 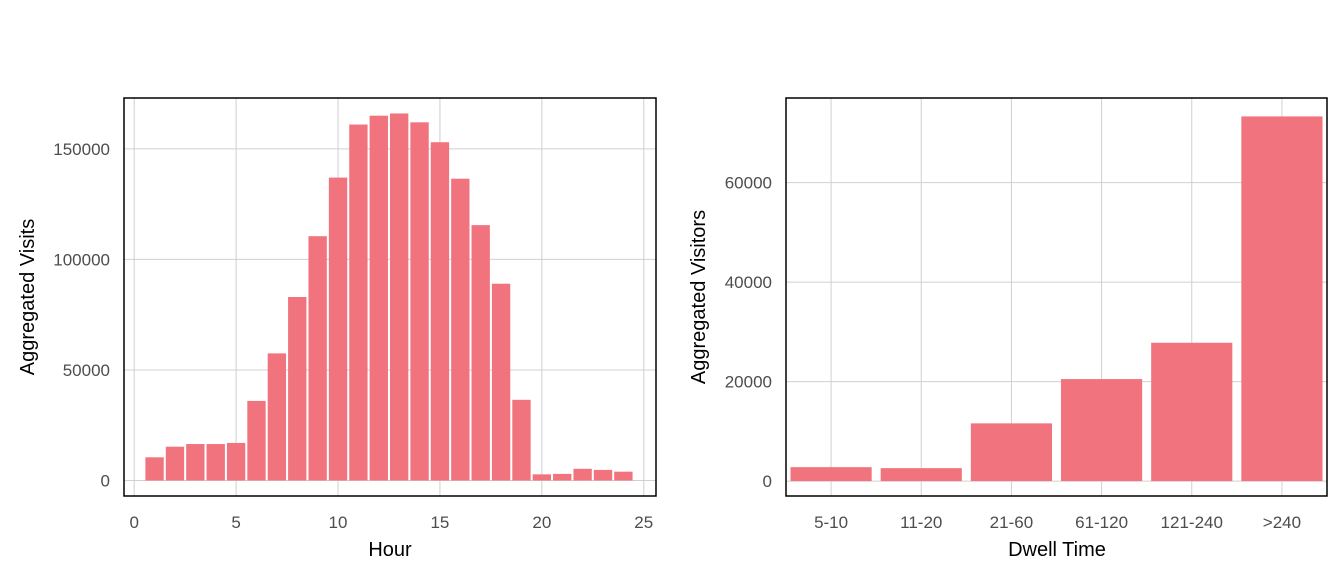 I want to click on dwell-x-tick-label: 21-60, so click(x=1011, y=522).